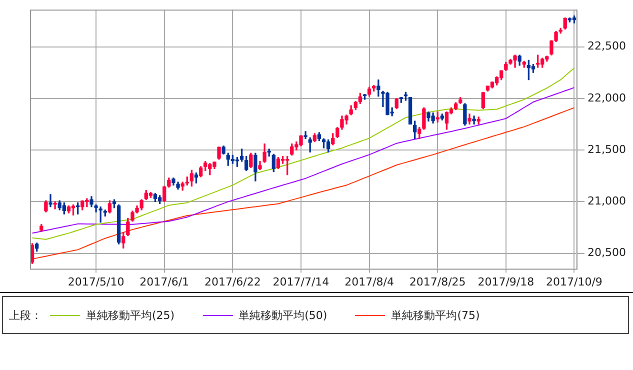 The width and height of the screenshot is (633, 370). Describe the element at coordinates (574, 281) in the screenshot. I see `x-tick-label: 2017/10/9` at that location.